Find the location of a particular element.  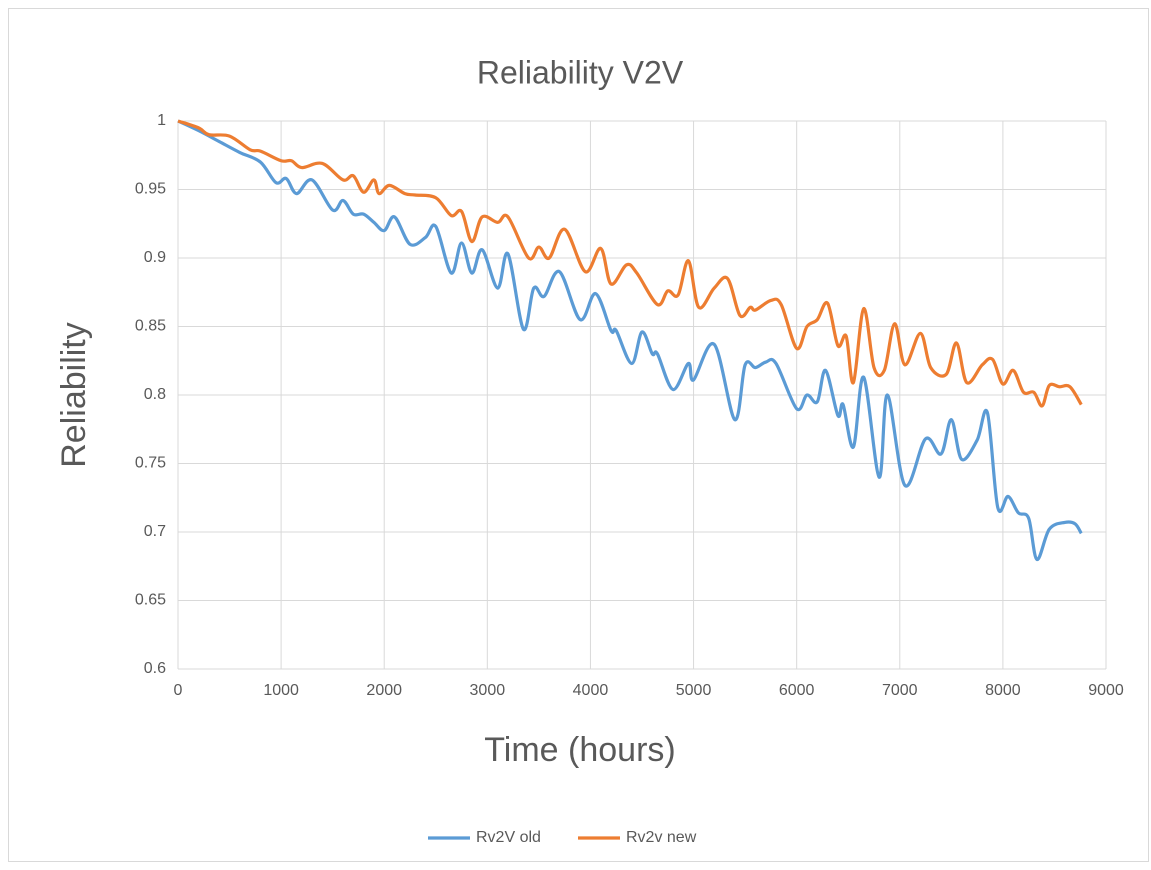

y-tick-label: 0.8 is located at coordinates (155, 394).